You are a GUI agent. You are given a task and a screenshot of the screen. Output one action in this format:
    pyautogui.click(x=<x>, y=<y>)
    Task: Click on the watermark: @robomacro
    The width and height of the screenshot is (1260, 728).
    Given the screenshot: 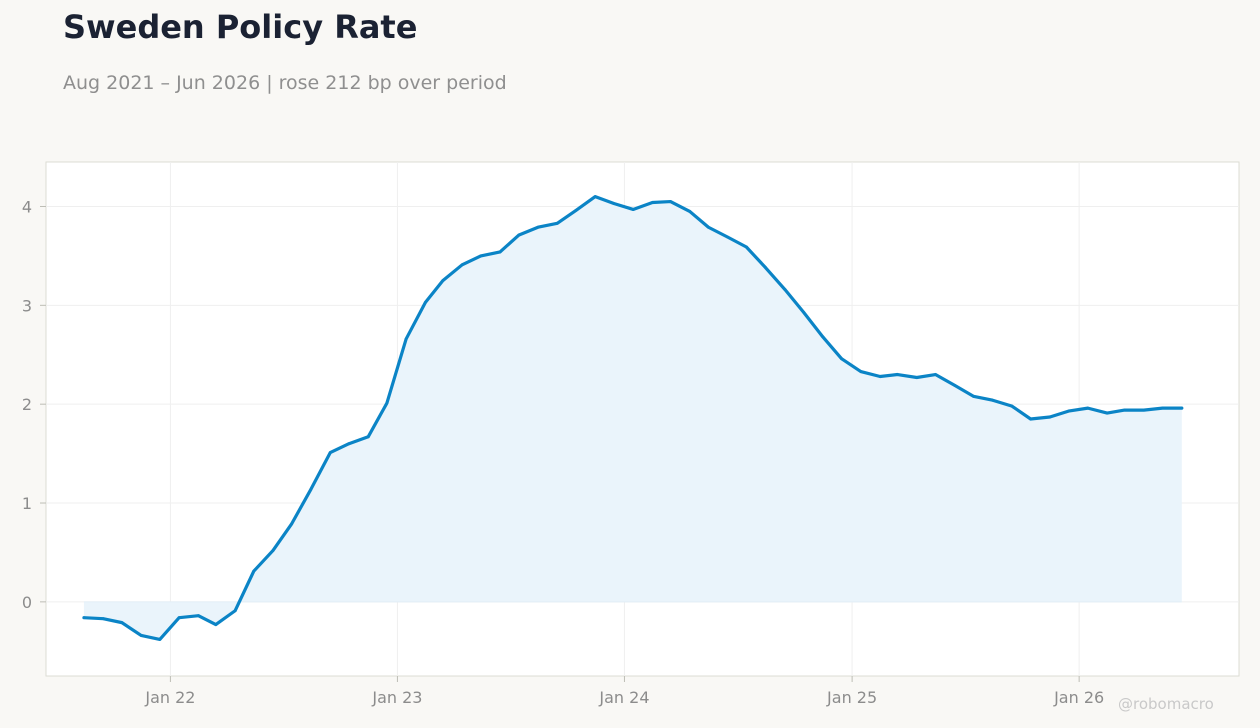 What is the action you would take?
    pyautogui.click(x=1166, y=704)
    